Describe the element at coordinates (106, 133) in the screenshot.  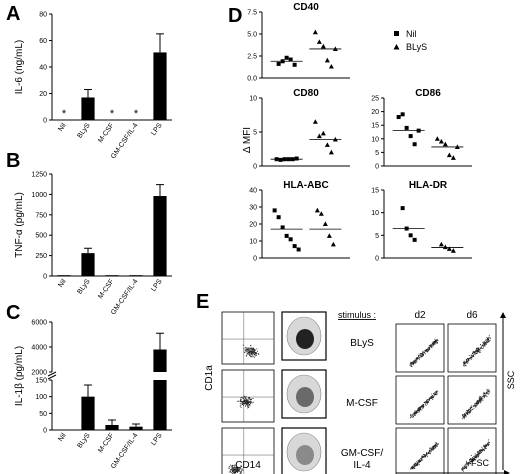
I see `category-label: M-CSF` at that location.